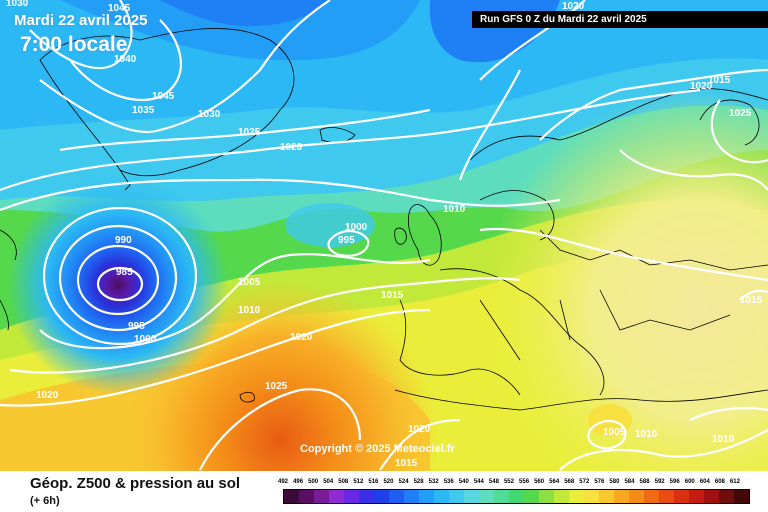 This screenshot has height=512, width=768. What do you see at coordinates (719, 482) in the screenshot?
I see `color-scale-label: 608` at bounding box center [719, 482].